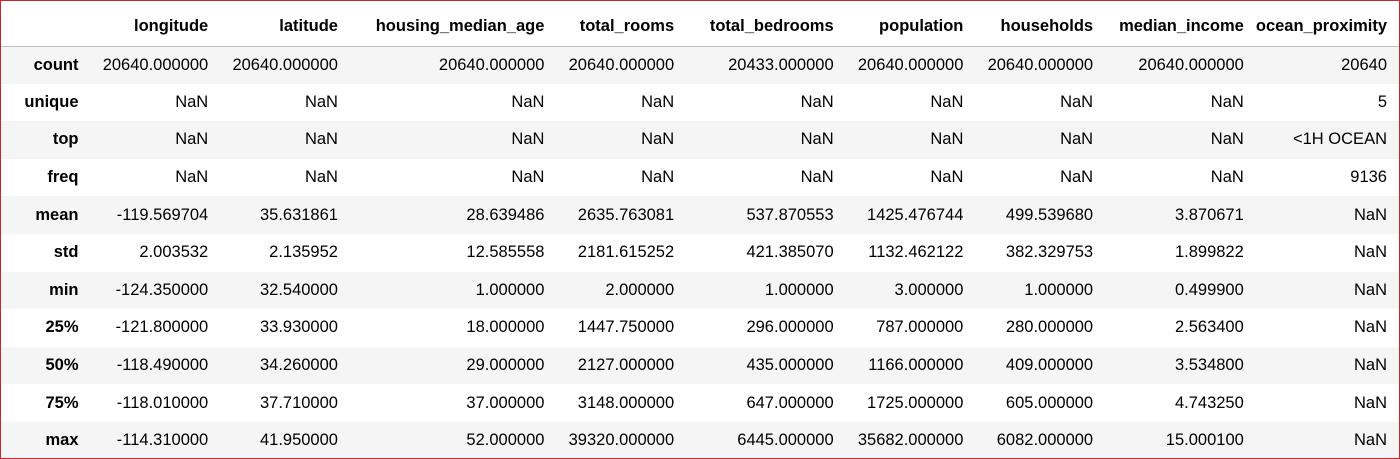  Describe the element at coordinates (1209, 252) in the screenshot. I see `table-cell: 1.899822` at that location.